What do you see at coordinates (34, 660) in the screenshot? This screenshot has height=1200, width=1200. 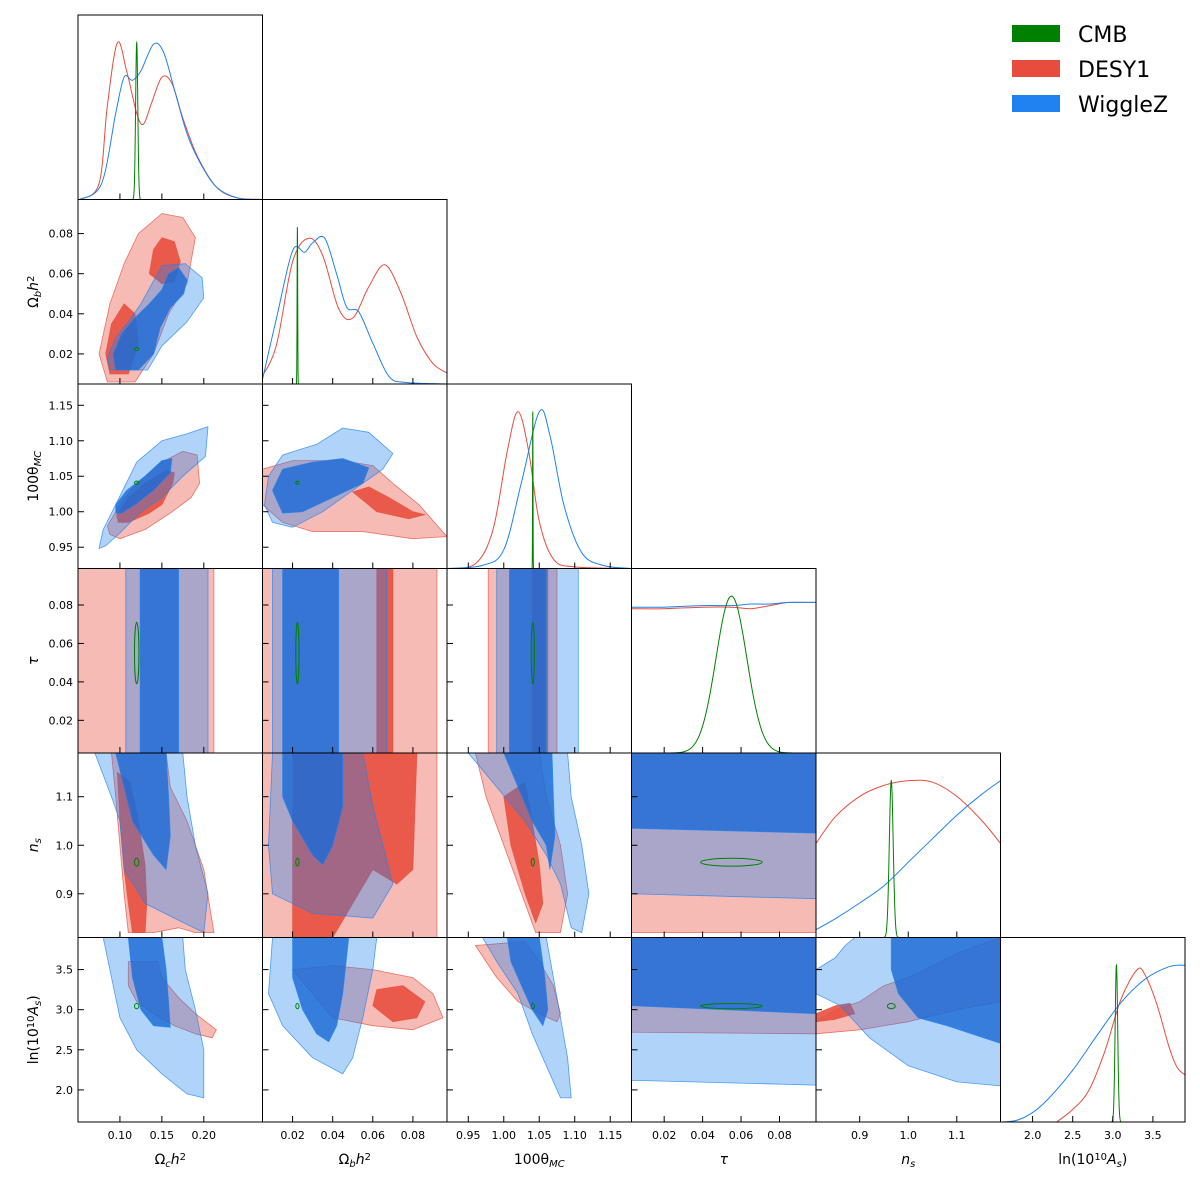 I see `axis-label-tau: τ` at bounding box center [34, 660].